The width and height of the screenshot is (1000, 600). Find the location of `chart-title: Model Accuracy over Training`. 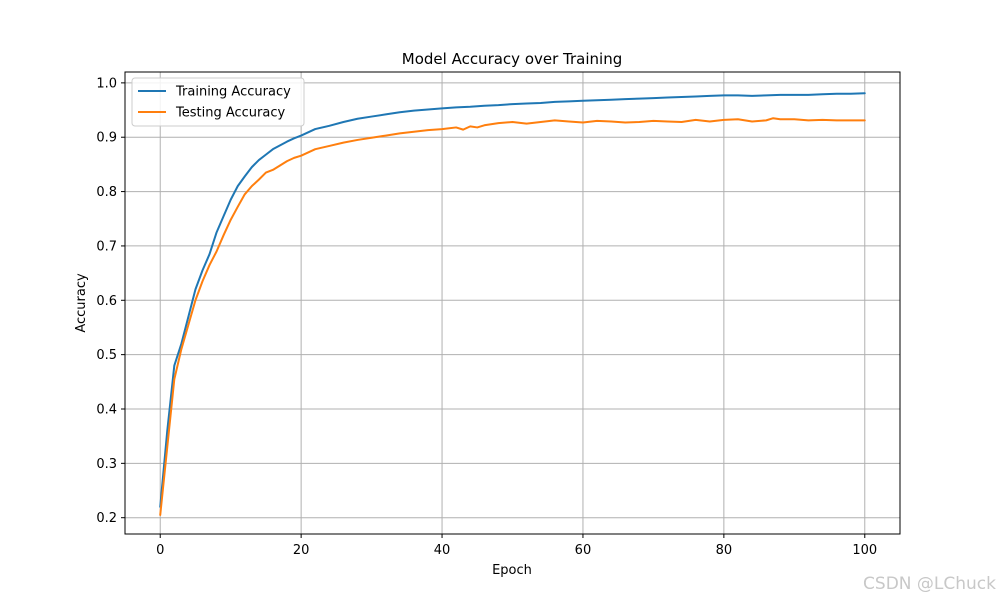

chart-title: Model Accuracy over Training is located at coordinates (512, 59).